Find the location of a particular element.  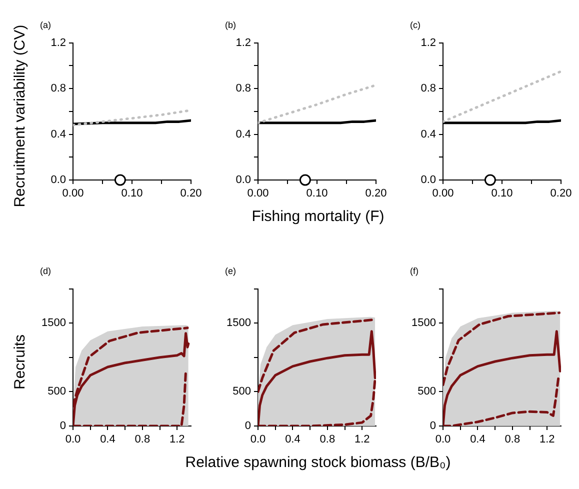

chart-title: (e) is located at coordinates (230, 271).